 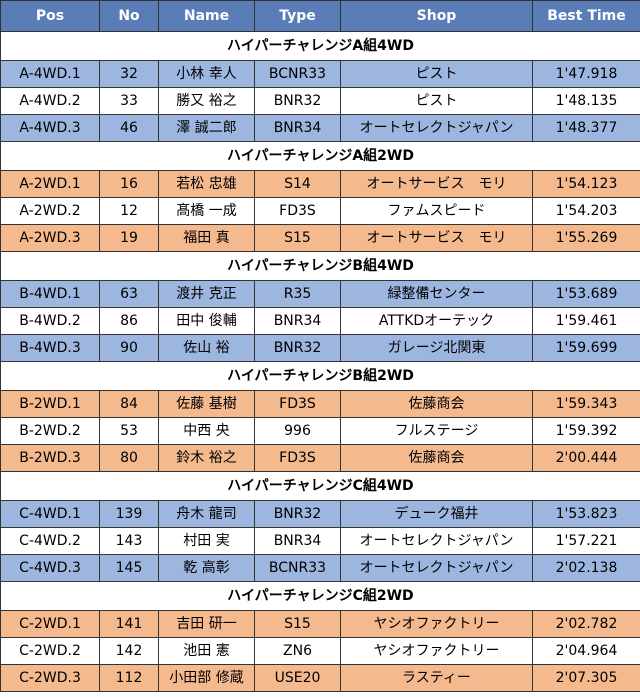 I want to click on pos-cell: B-4WD.3, so click(x=50, y=348).